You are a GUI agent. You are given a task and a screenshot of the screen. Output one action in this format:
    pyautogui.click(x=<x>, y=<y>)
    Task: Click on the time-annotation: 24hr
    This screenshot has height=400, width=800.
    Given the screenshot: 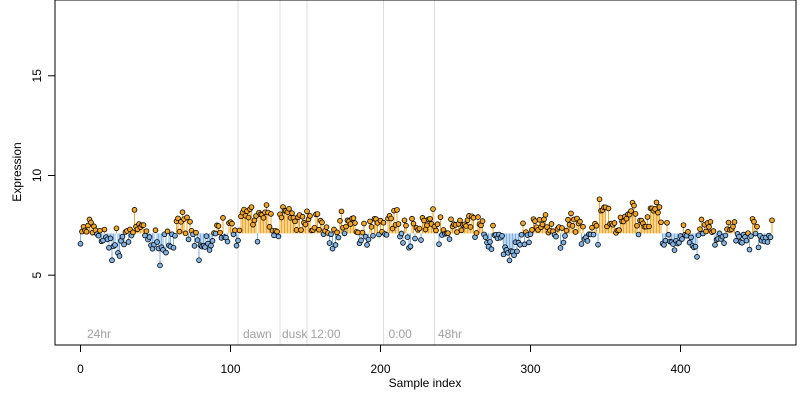 What is the action you would take?
    pyautogui.click(x=99, y=334)
    